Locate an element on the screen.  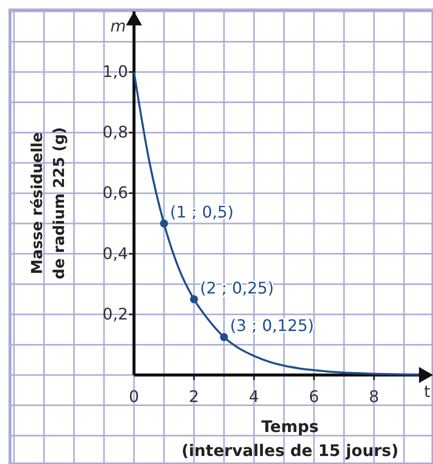
x-tick-label: 8 is located at coordinates (374, 396).